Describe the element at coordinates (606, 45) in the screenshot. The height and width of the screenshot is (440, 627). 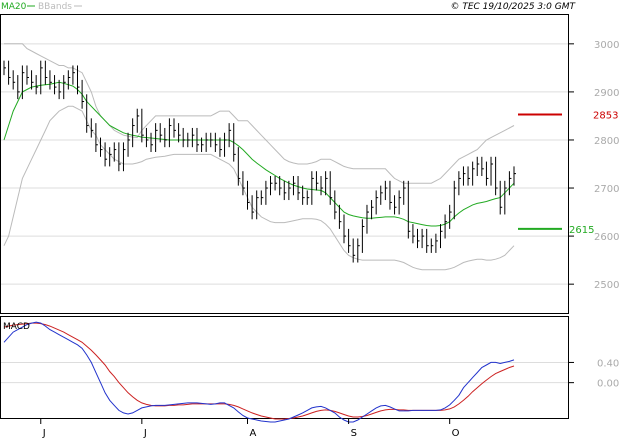
I see `y-tick-label: 3000` at that location.